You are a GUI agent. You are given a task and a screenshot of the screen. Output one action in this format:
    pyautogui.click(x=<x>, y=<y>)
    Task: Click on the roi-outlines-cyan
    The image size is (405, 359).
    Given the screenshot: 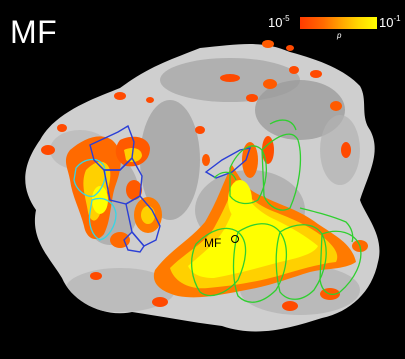 What is the action you would take?
    pyautogui.click(x=95, y=199)
    